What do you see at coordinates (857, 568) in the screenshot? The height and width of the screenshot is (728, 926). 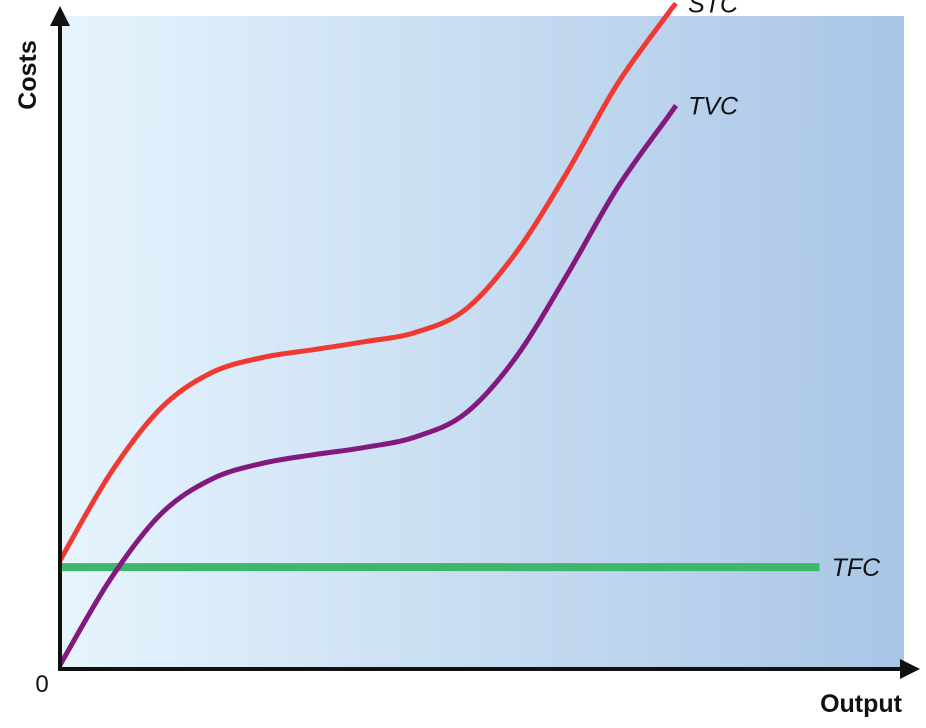 I see `series-label-tfc: TFC` at bounding box center [857, 568].